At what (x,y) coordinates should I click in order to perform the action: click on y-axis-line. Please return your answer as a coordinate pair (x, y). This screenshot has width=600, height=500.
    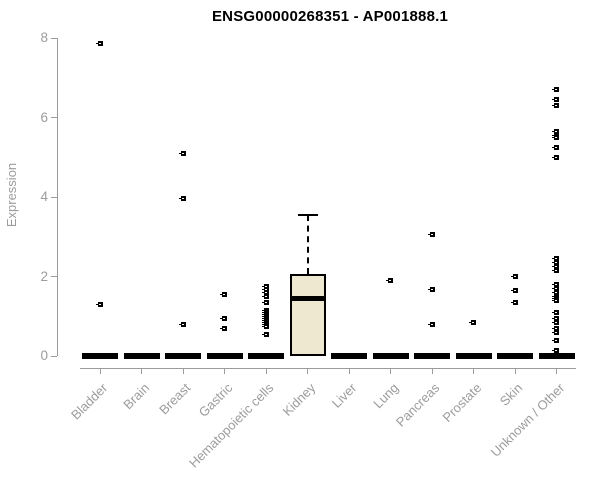
    Looking at the image, I should click on (57, 197).